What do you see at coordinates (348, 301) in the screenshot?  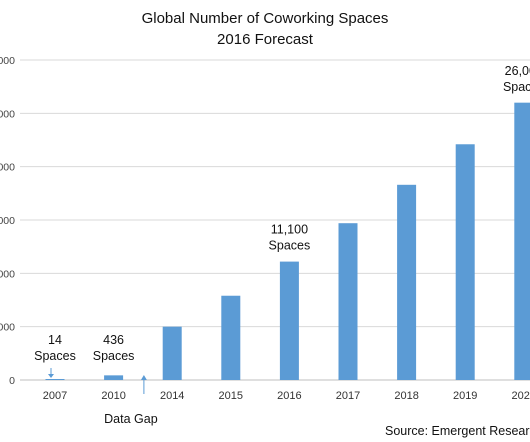 I see `bar-2017` at bounding box center [348, 301].